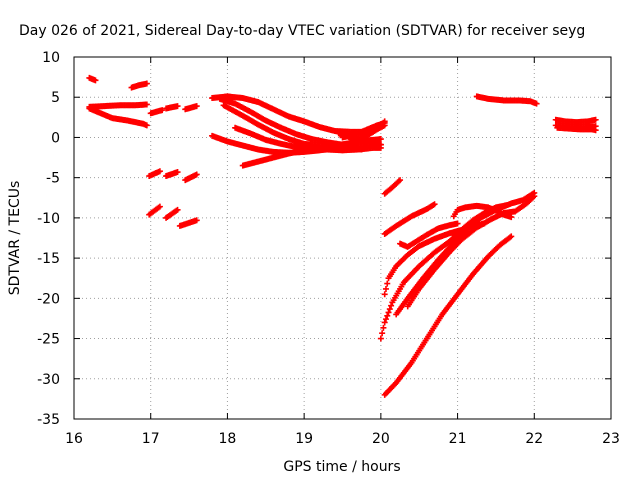  Describe the element at coordinates (51, 58) in the screenshot. I see `y-tick-label: 10` at that location.